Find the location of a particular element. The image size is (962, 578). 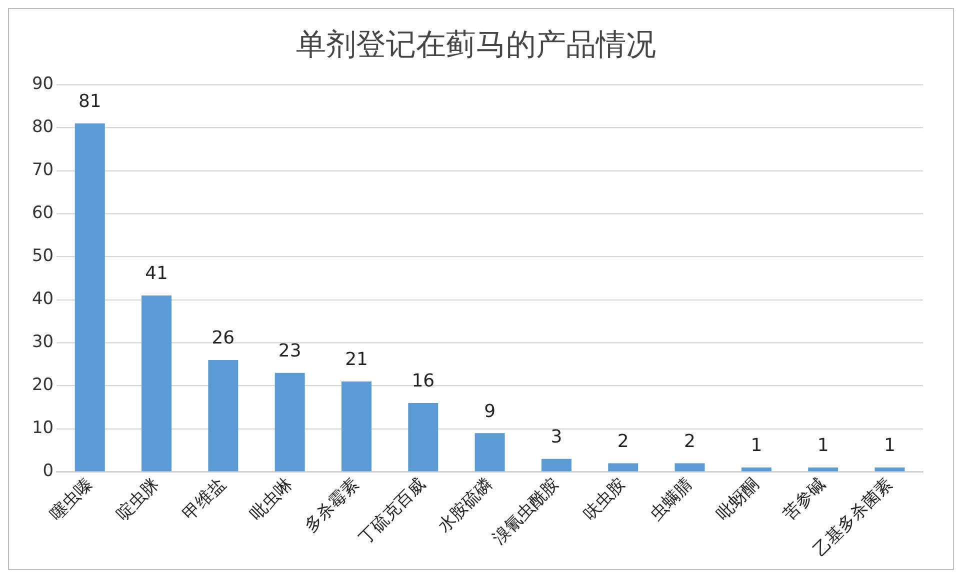

x-tick-label: 甲维盐 is located at coordinates (204, 499).